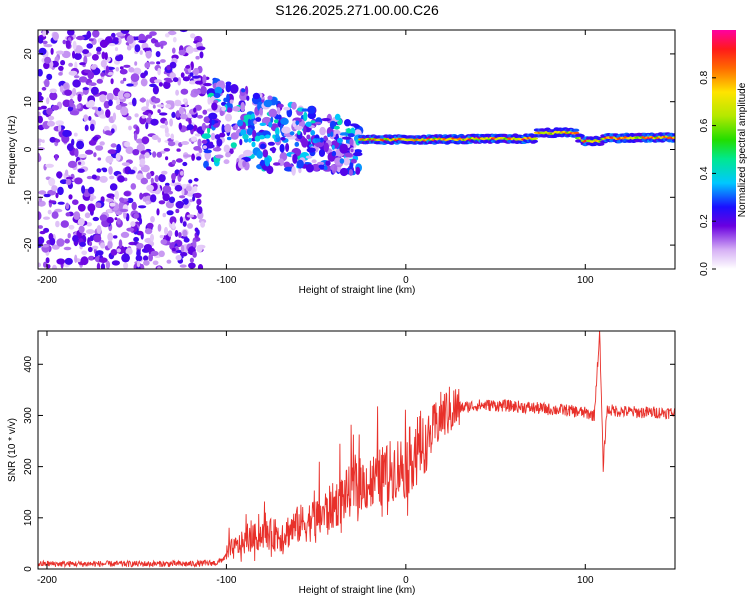 The image size is (750, 600). What do you see at coordinates (28, 197) in the screenshot?
I see `spectrogram-y-tick-label: -10` at bounding box center [28, 197].